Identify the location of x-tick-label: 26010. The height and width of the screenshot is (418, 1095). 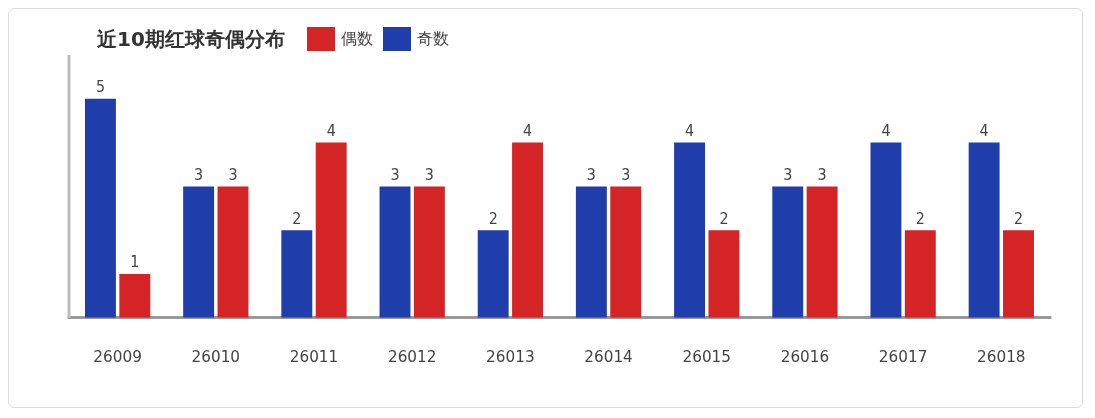
(216, 356).